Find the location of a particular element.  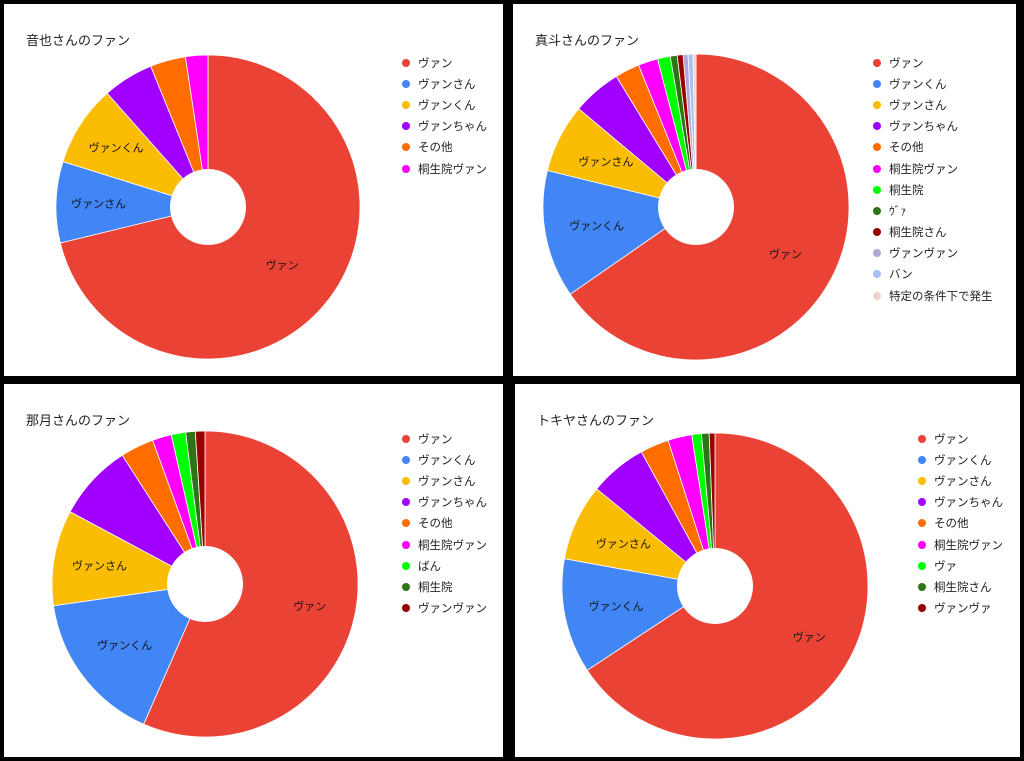

chart-legend: ヴァンヴァンさん ヴァンくんヴァンちゃん その他桐生院ヴァン is located at coordinates (444, 115).